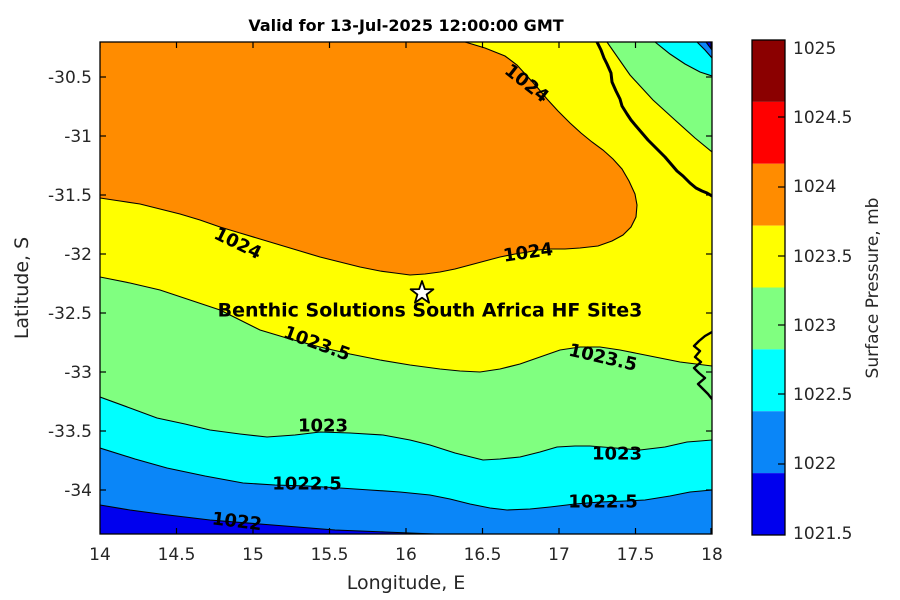 The width and height of the screenshot is (900, 600). What do you see at coordinates (70, 196) in the screenshot?
I see `y-tick-label: -31.5` at bounding box center [70, 196].